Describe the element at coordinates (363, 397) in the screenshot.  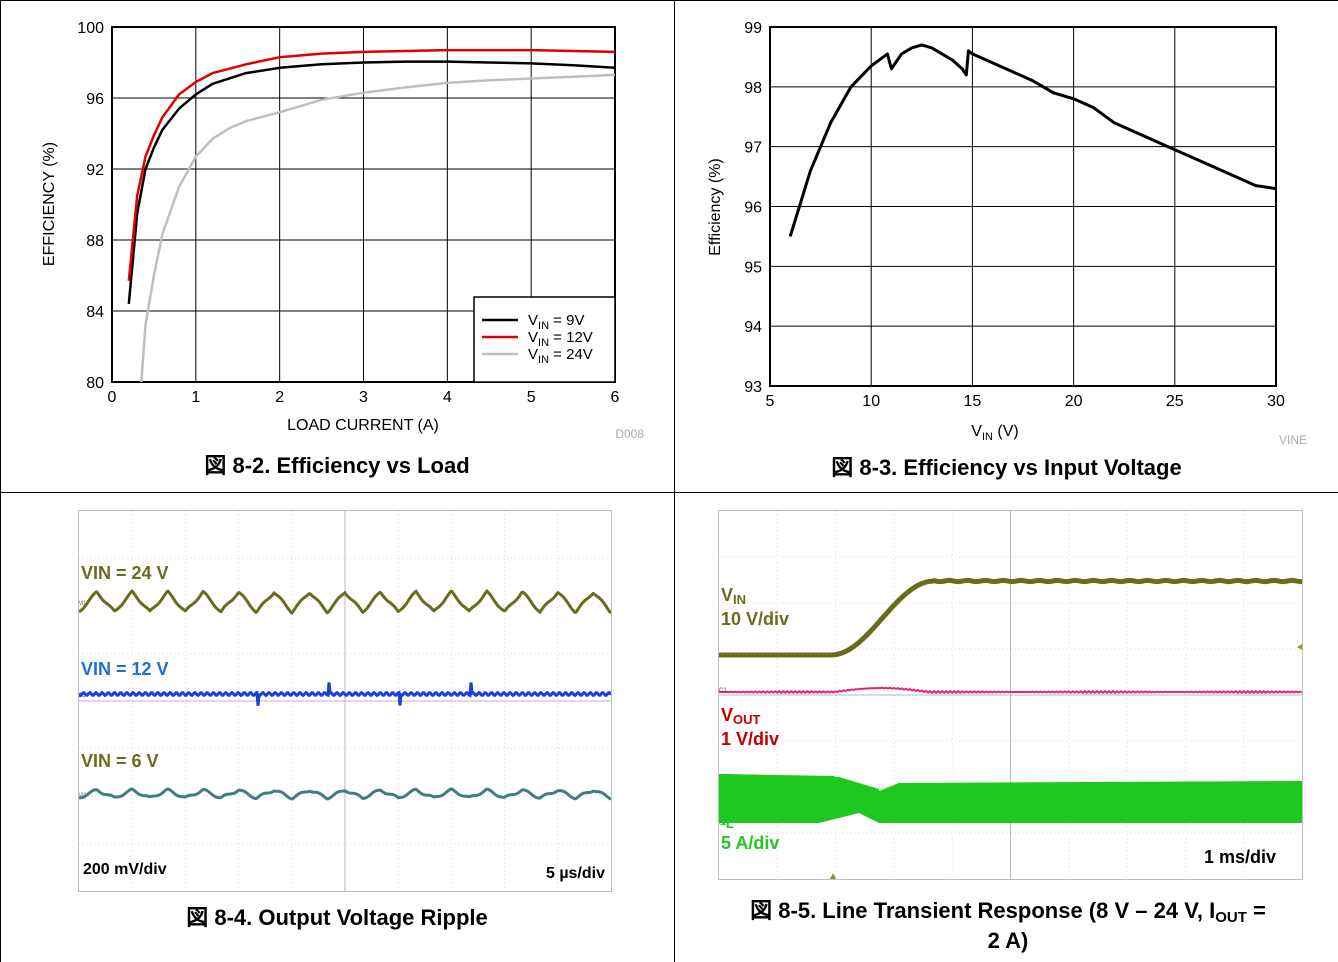
I see `x-tick-label-3: 3` at that location.